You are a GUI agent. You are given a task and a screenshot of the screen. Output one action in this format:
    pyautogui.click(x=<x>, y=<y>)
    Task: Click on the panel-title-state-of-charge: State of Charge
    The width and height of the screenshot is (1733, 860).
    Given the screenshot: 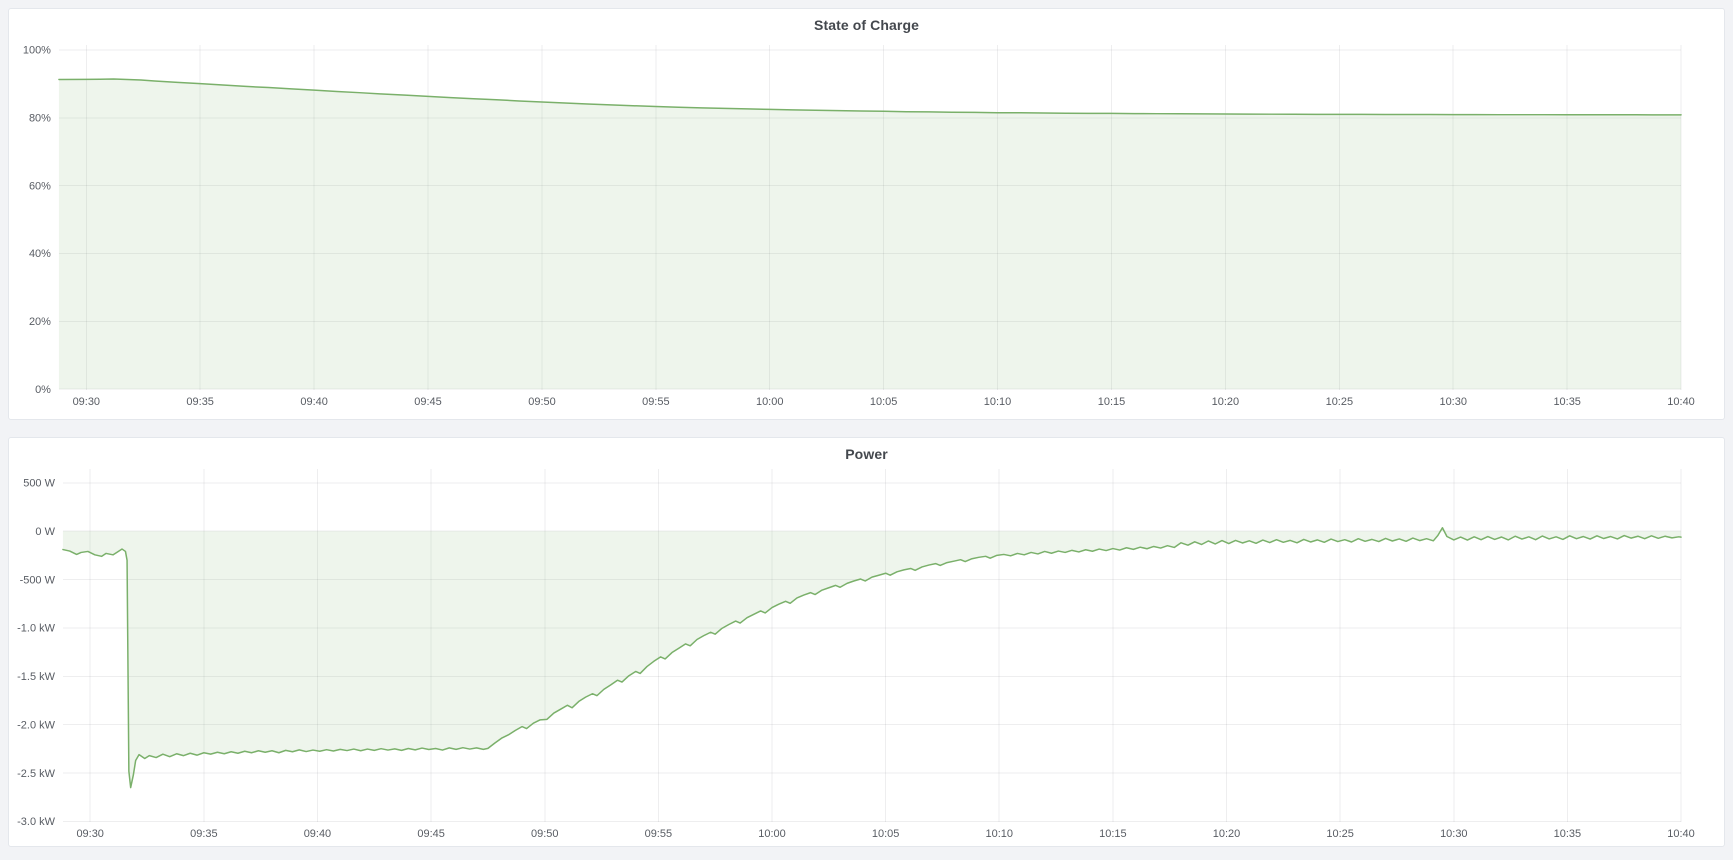 What is the action you would take?
    pyautogui.click(x=866, y=25)
    